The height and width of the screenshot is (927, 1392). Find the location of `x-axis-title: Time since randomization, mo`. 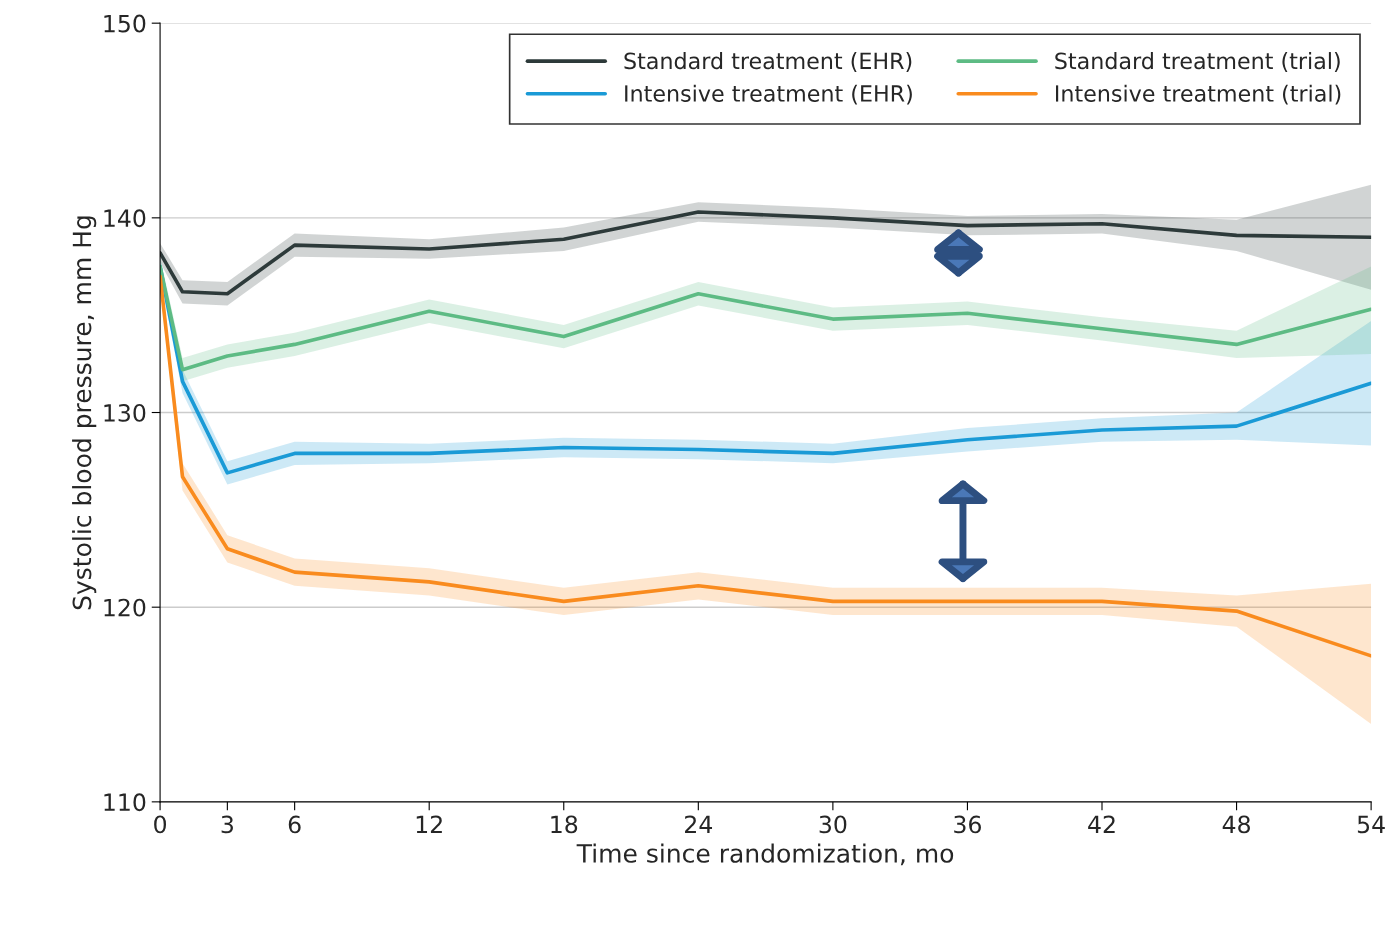

x-axis-title: Time since randomization, mo is located at coordinates (765, 854).